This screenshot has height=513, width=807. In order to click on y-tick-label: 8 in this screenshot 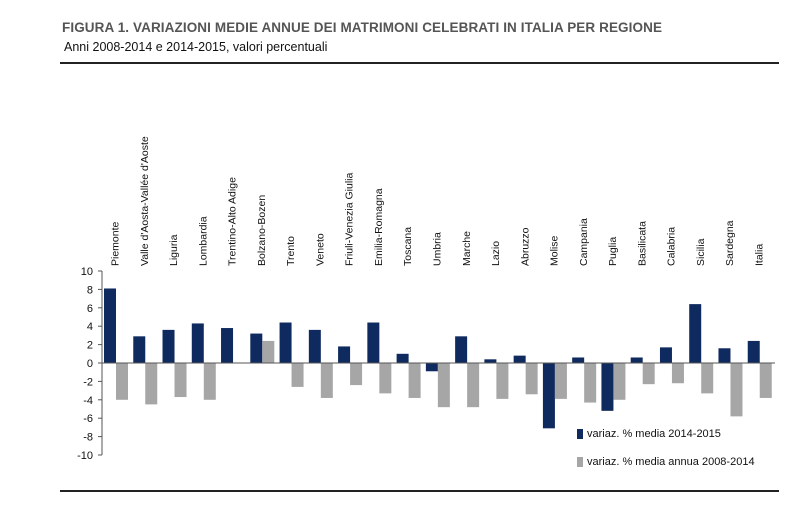, I will do `click(90, 290)`.